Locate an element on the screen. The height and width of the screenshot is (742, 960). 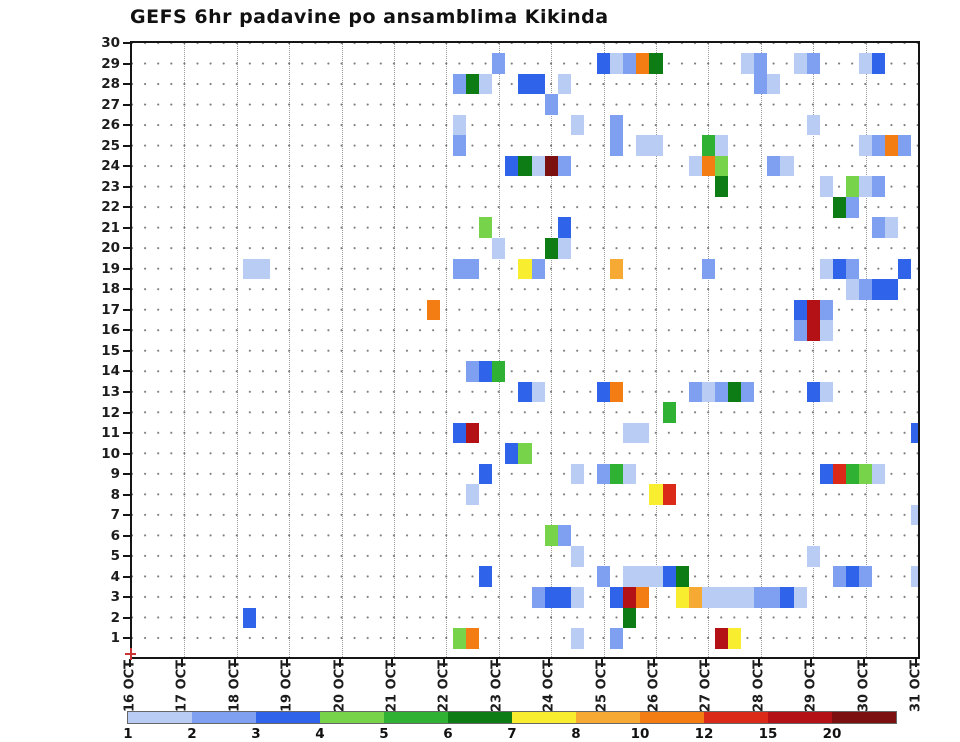
y-tick-label: 22 is located at coordinates (110, 207).